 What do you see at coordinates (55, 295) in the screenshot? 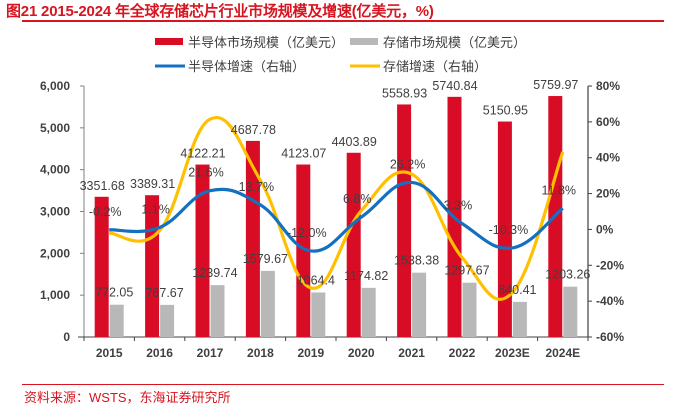
I see `y-tick-label-left: 1,000` at bounding box center [55, 295].